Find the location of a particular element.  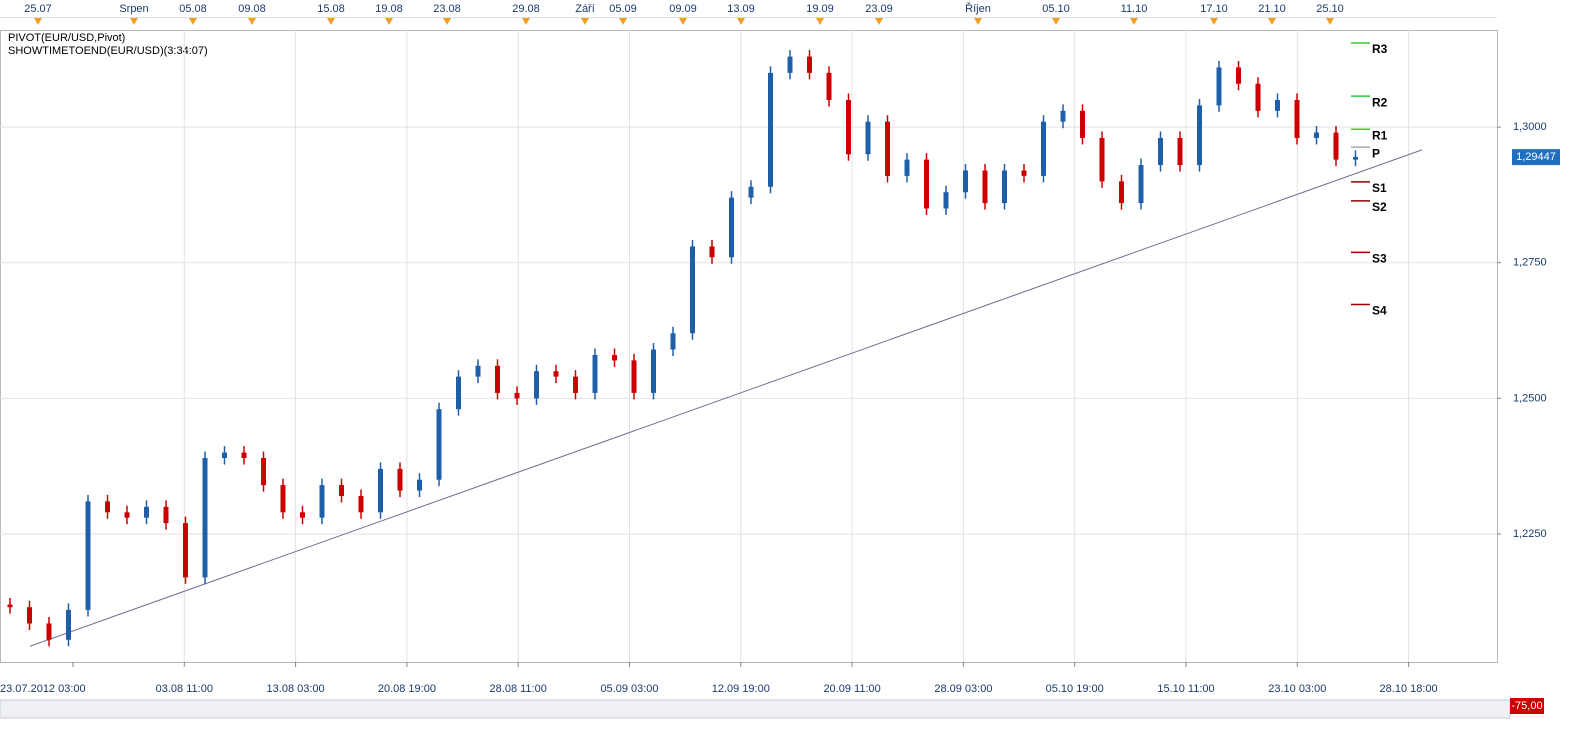

x-tick-label: 23.07.2012 03:00 is located at coordinates (43, 689).